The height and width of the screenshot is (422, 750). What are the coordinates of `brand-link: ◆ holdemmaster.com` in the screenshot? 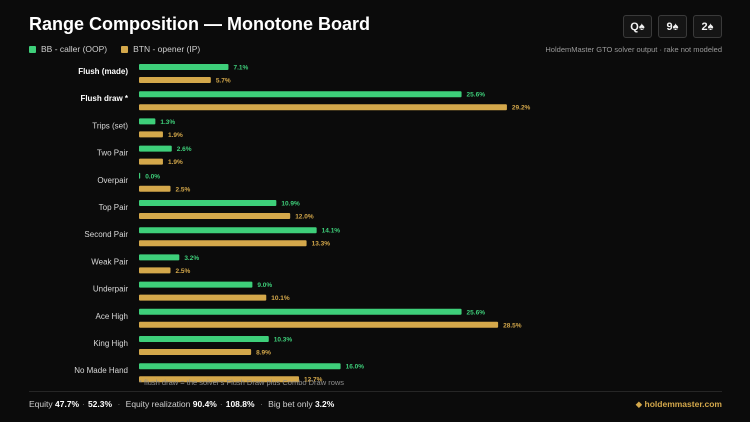 It's located at (678, 404).